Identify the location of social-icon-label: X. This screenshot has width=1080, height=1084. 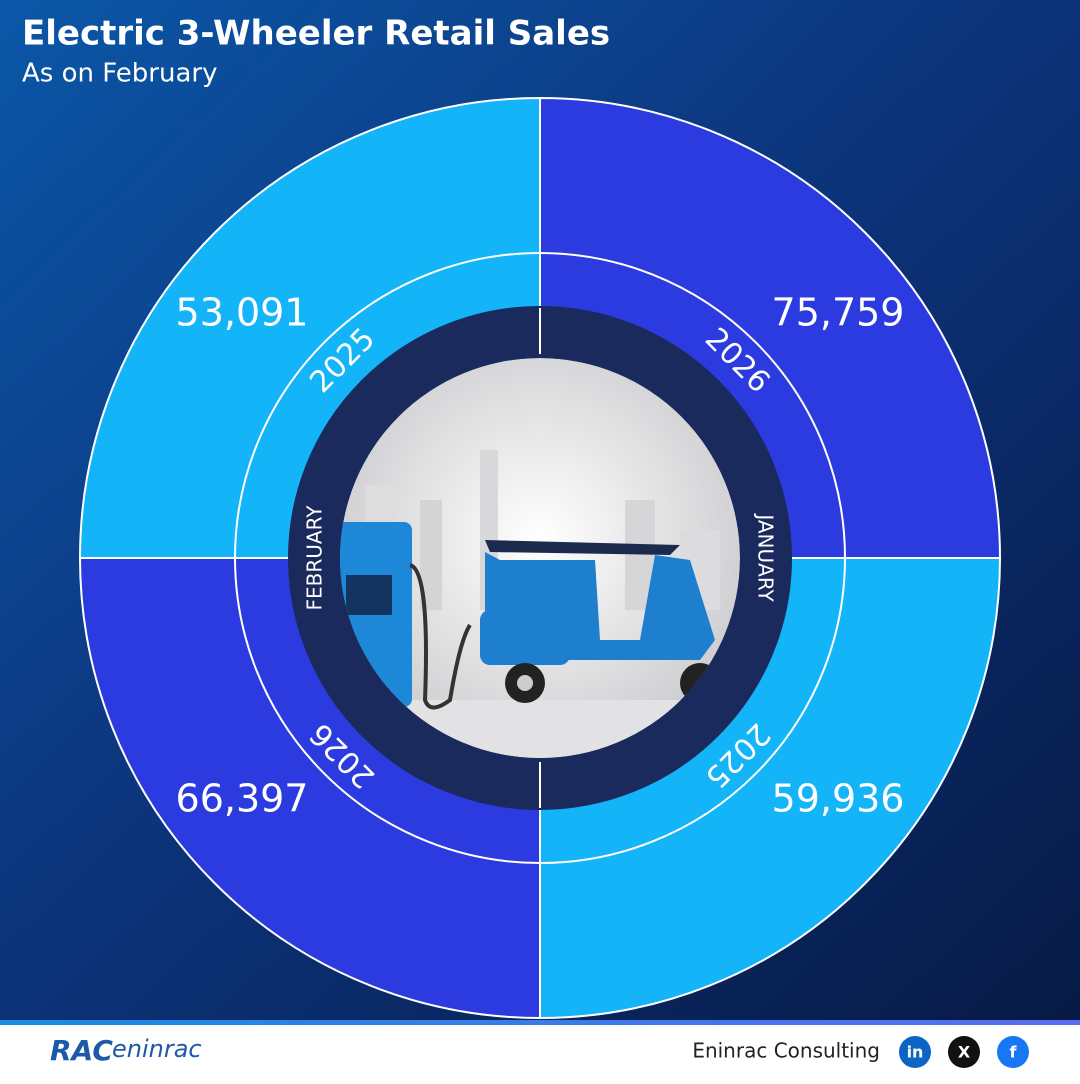
(964, 1052).